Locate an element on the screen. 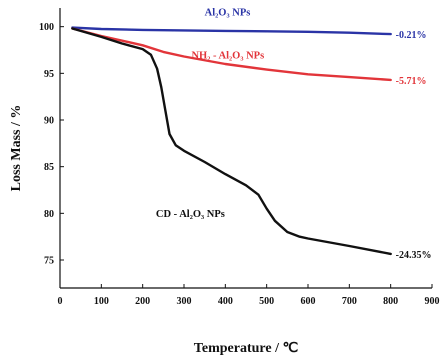  x-tick-label: 600 is located at coordinates (308, 301).